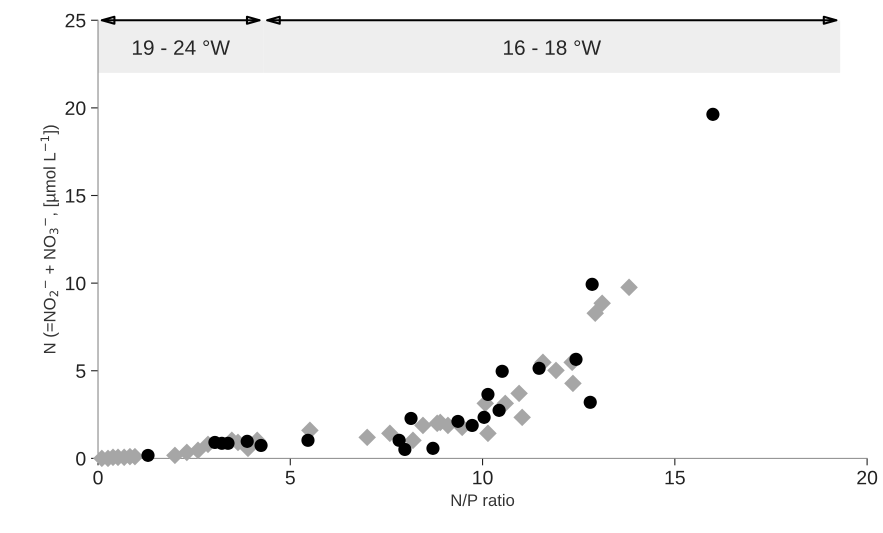  What do you see at coordinates (76, 283) in the screenshot?
I see `y-tick-label: 10` at bounding box center [76, 283].